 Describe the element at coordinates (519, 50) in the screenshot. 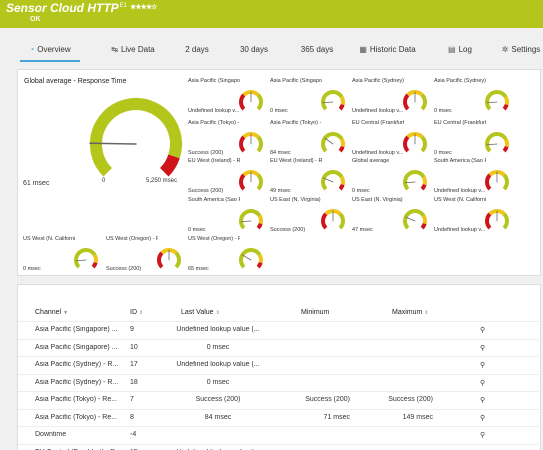

I see `tab-settings: ✲ Settings` at that location.